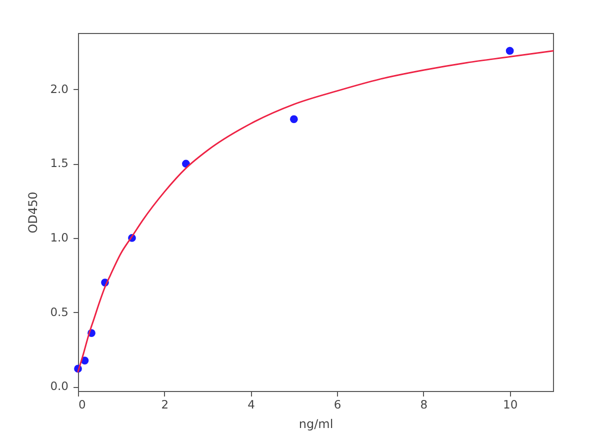 The height and width of the screenshot is (439, 600). I want to click on x-axis-title: ng/ml, so click(316, 424).